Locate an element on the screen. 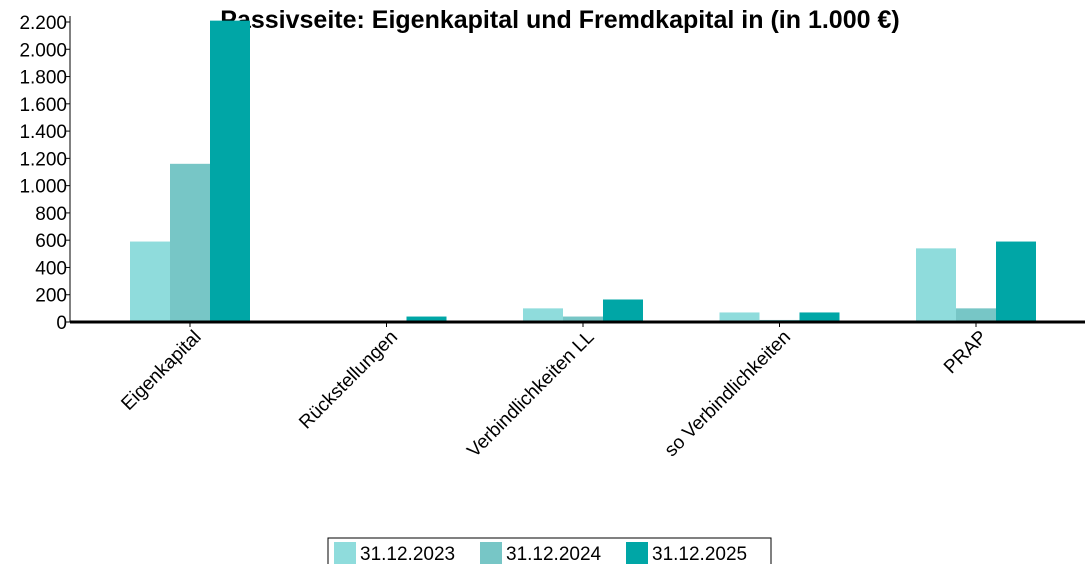  legend: 31.12.2023 31.12.2024 31.12.2025 is located at coordinates (549, 553).